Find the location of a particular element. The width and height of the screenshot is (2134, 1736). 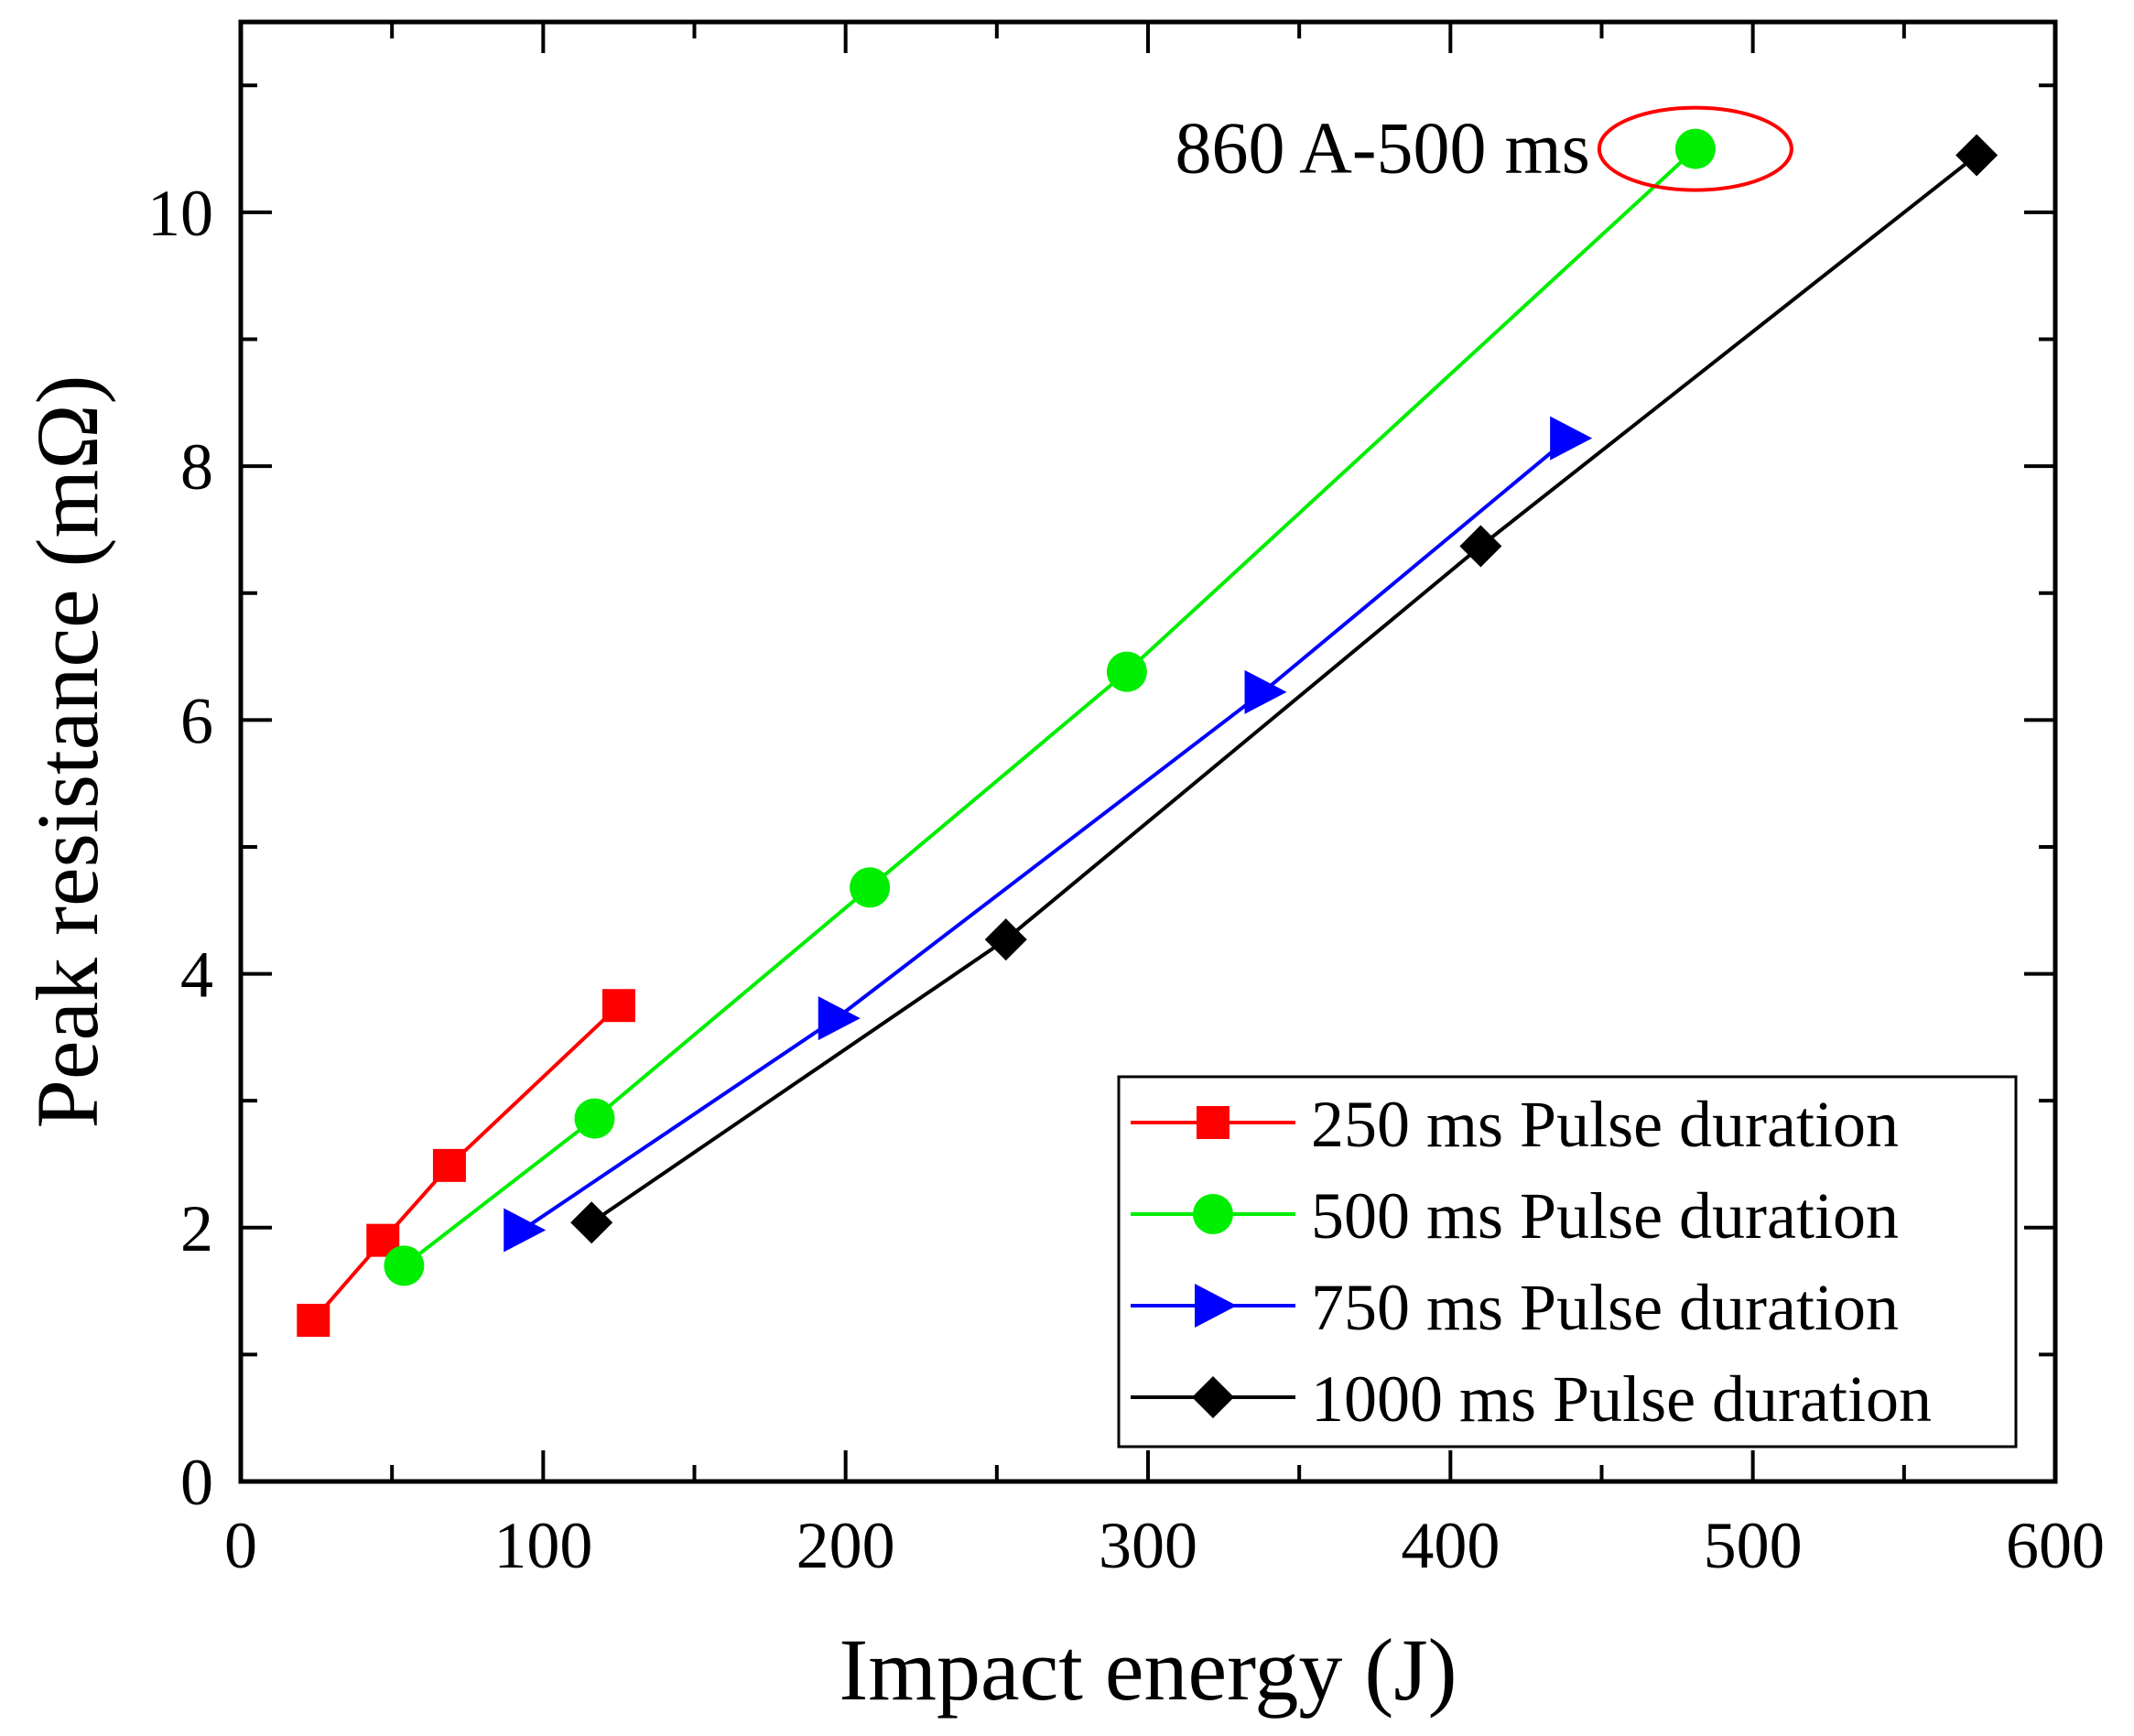

x-tick-label: 500 is located at coordinates (1753, 1545).